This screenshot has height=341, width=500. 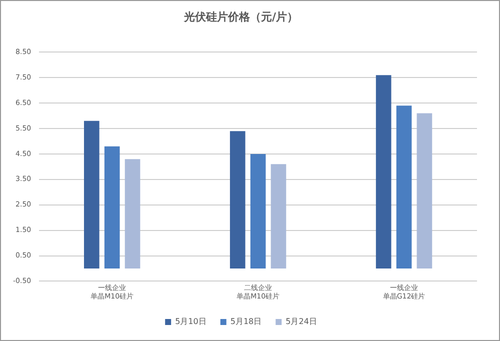 I want to click on legend-label: 5月18日, so click(x=246, y=321).